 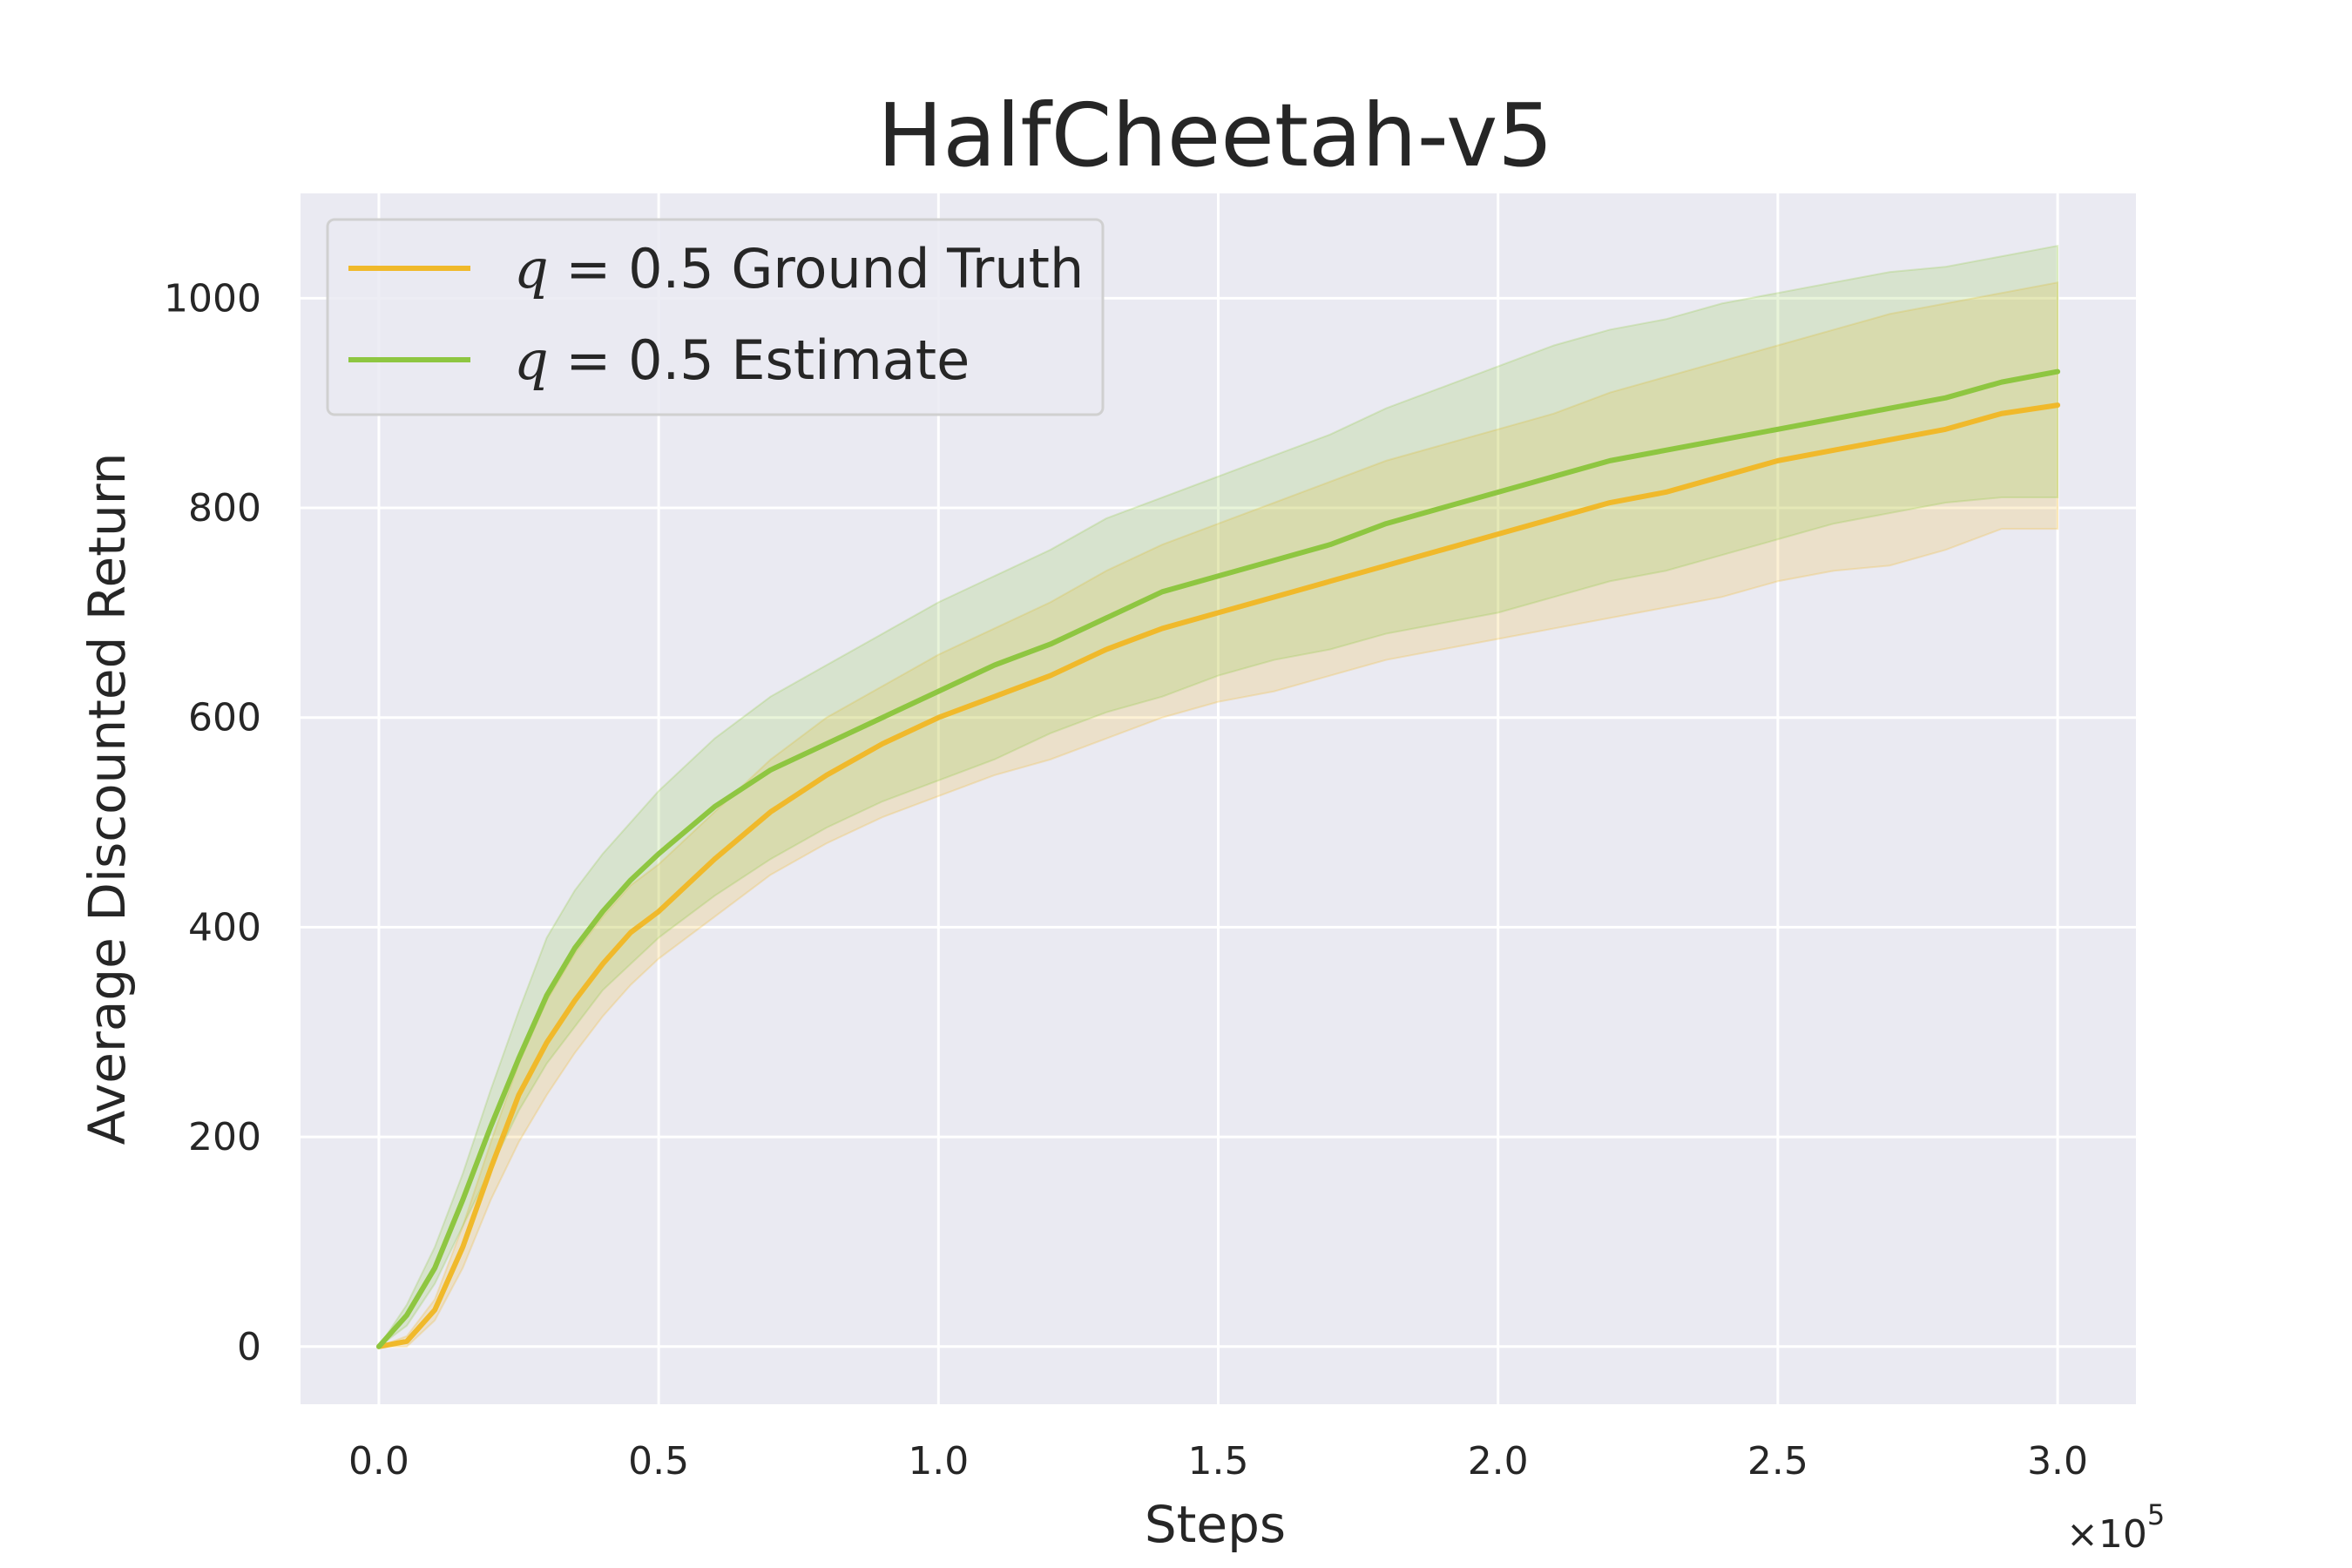 I want to click on legend-box, so click(x=716, y=317).